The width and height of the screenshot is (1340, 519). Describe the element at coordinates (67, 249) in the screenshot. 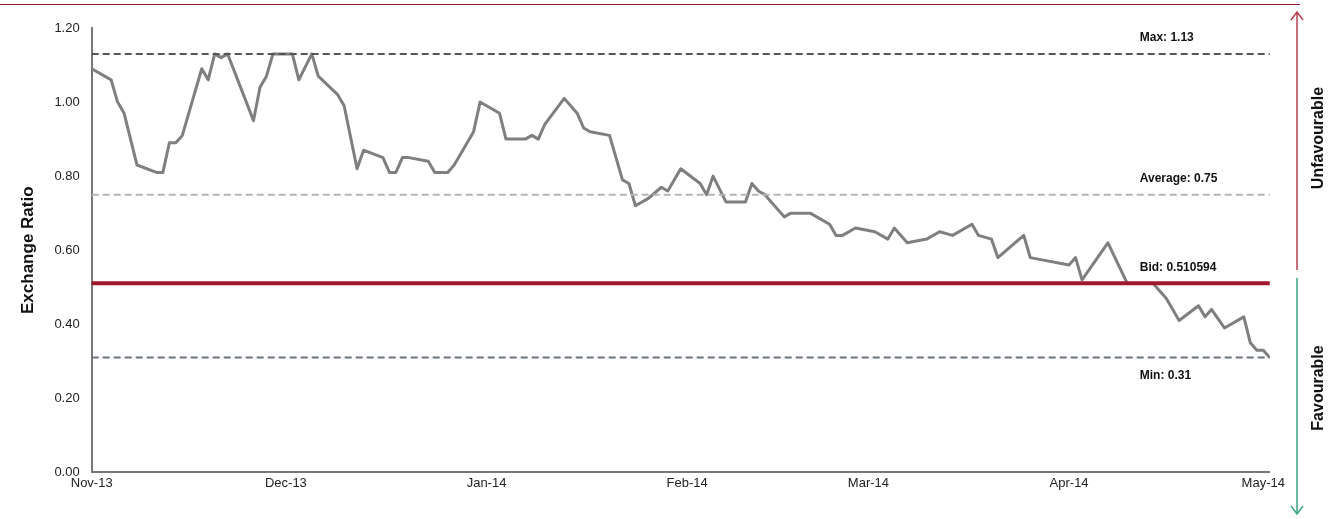

I see `y-tick-label: 0.60` at that location.